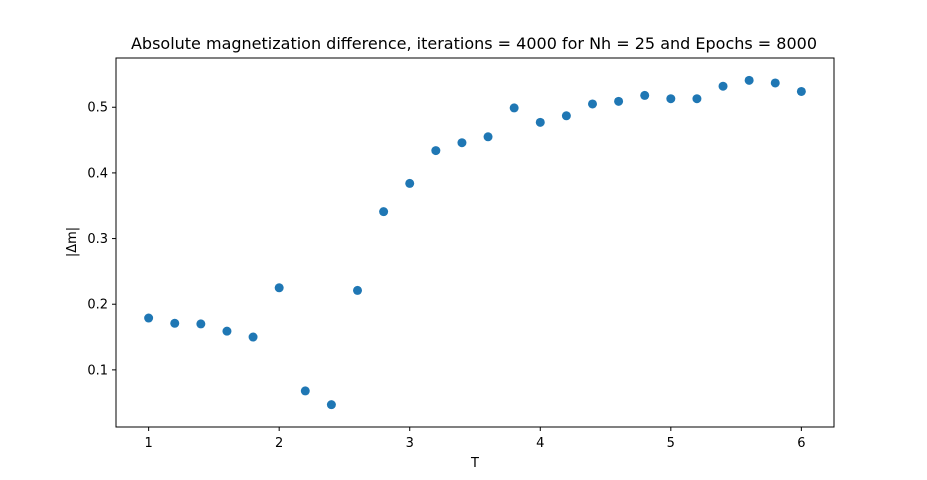 The height and width of the screenshot is (480, 927). What do you see at coordinates (671, 443) in the screenshot?
I see `x-tick-label: 5` at bounding box center [671, 443].